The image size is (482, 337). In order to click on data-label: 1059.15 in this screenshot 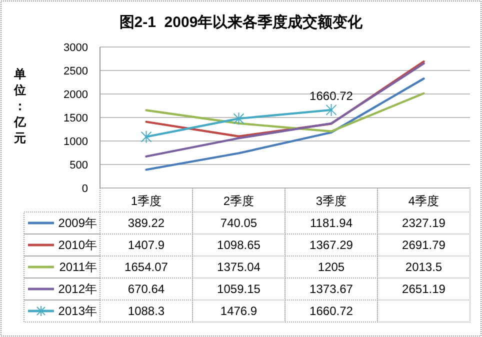, I will do `click(239, 289)`.